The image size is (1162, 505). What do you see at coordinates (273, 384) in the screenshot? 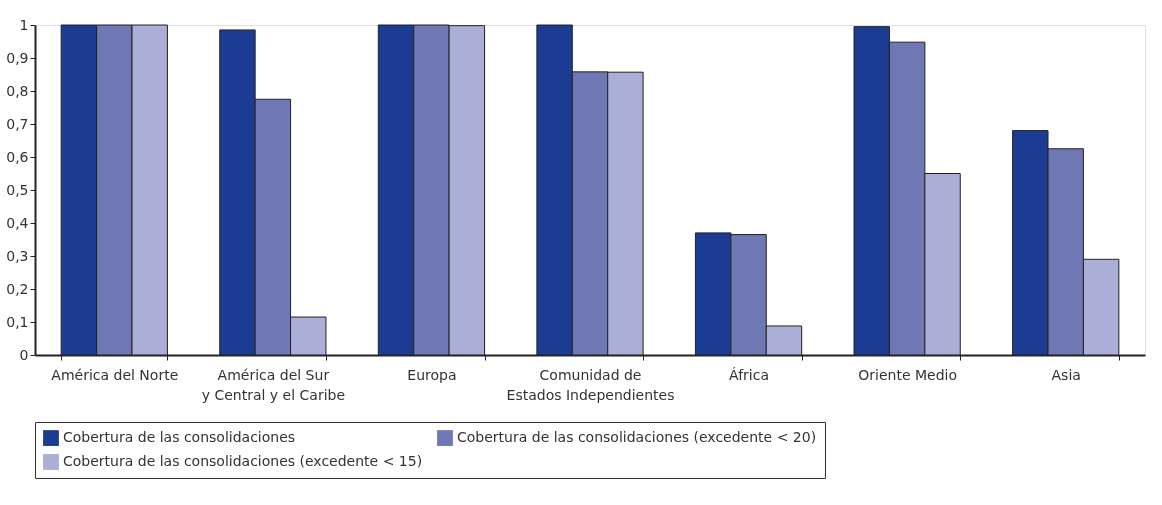
I see `x-tick-label: América del Sur y Central y el Caribe` at bounding box center [273, 384].